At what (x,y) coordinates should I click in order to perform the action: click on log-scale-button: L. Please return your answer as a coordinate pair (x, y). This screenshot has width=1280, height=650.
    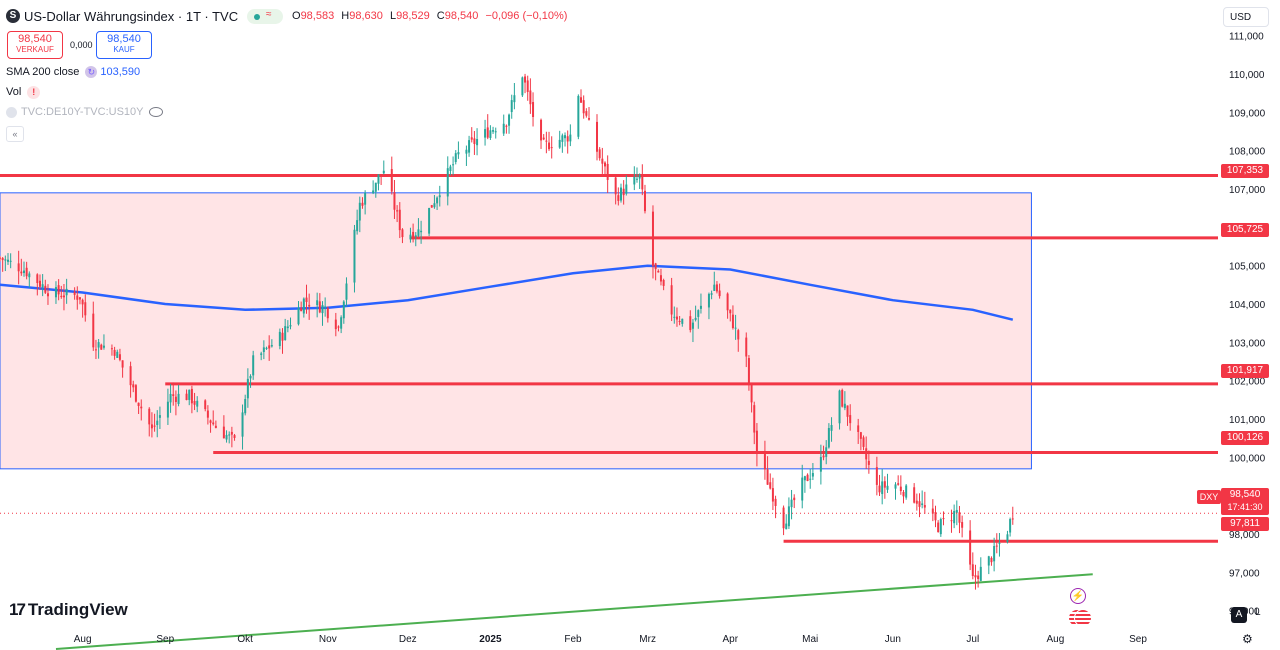
    Looking at the image, I should click on (1258, 612).